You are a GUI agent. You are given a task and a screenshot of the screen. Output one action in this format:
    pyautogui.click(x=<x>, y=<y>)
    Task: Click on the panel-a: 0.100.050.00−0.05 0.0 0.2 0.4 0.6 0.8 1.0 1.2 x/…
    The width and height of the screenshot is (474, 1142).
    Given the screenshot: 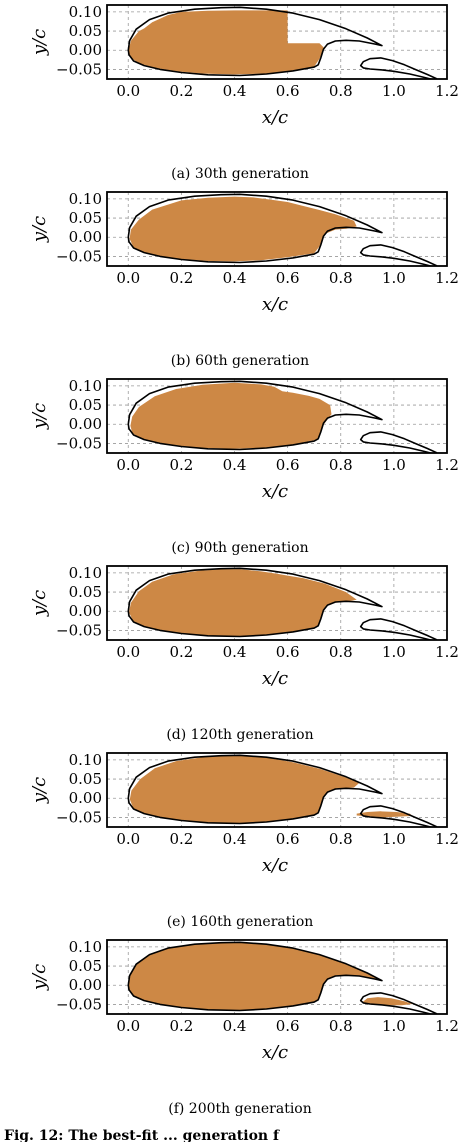 What is the action you would take?
    pyautogui.click(x=244, y=92)
    